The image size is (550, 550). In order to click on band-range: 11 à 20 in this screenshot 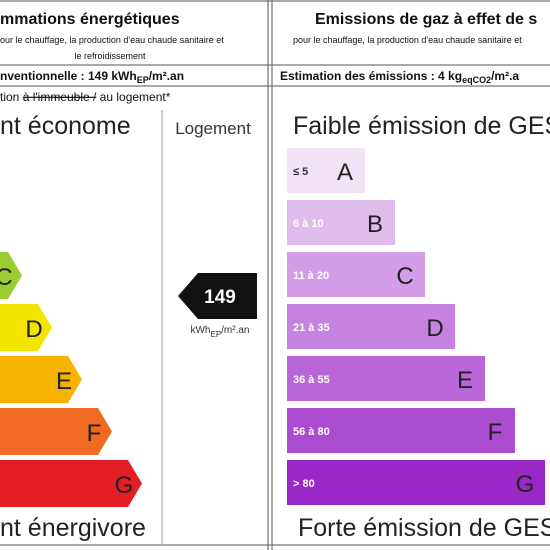, I will do `click(311, 276)`.